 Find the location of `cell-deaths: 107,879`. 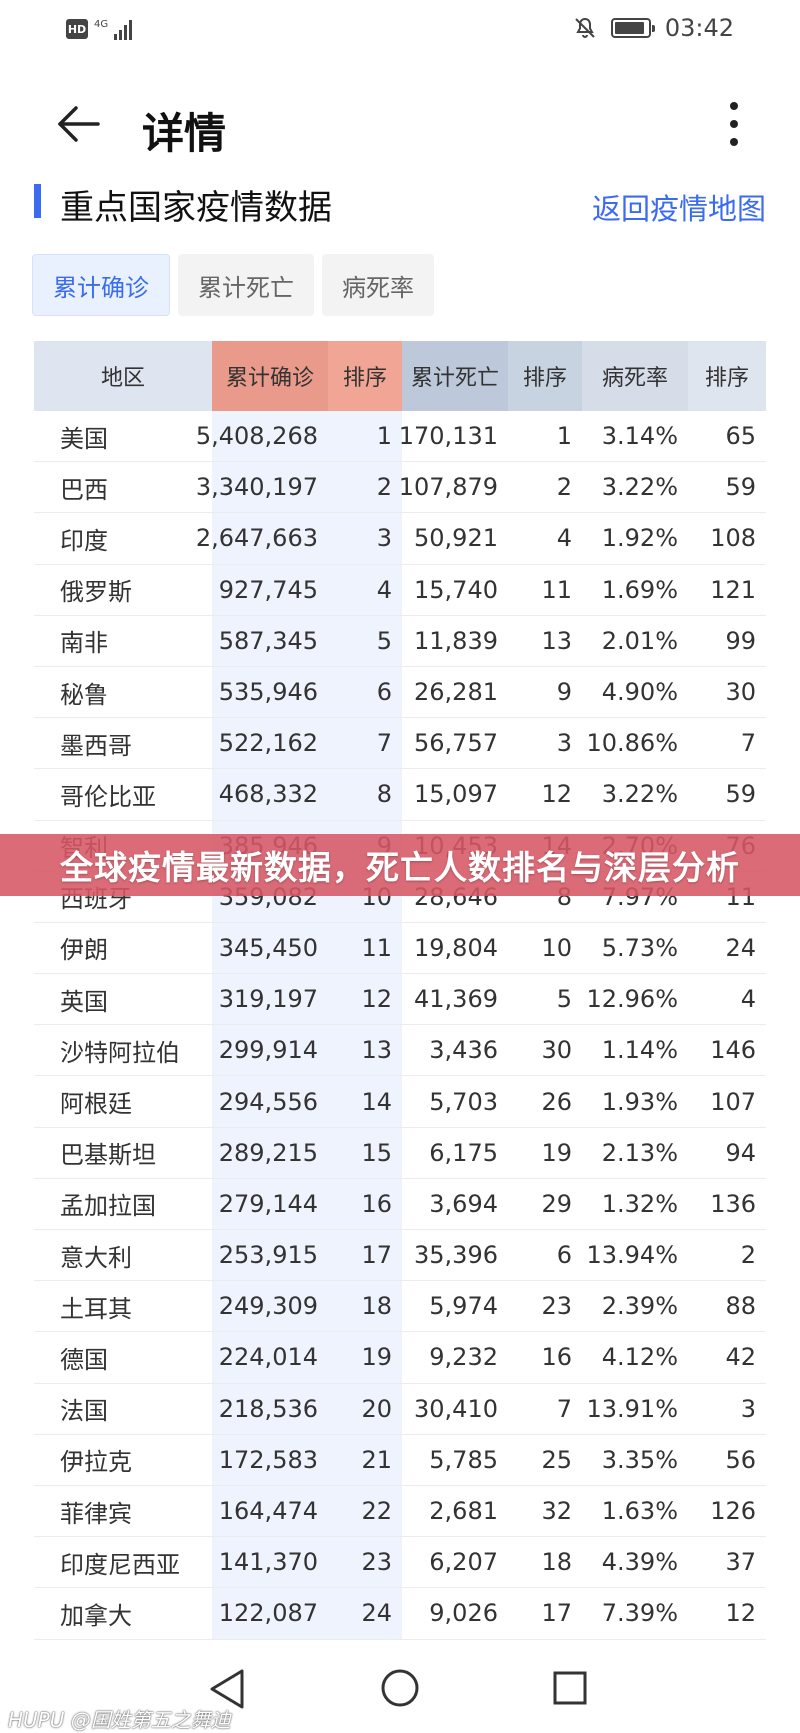

cell-deaths: 107,879 is located at coordinates (448, 487).